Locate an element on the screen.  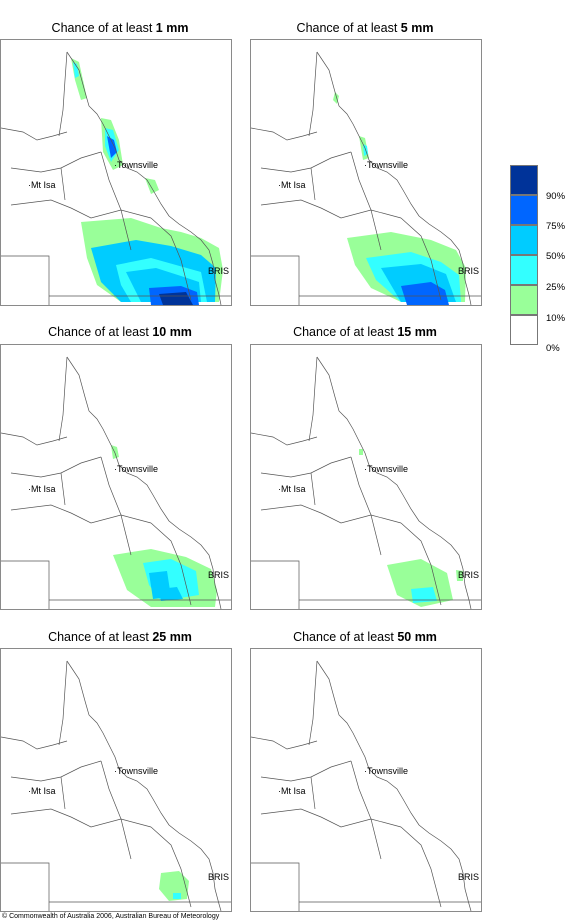
map-1mm is located at coordinates (116, 172).